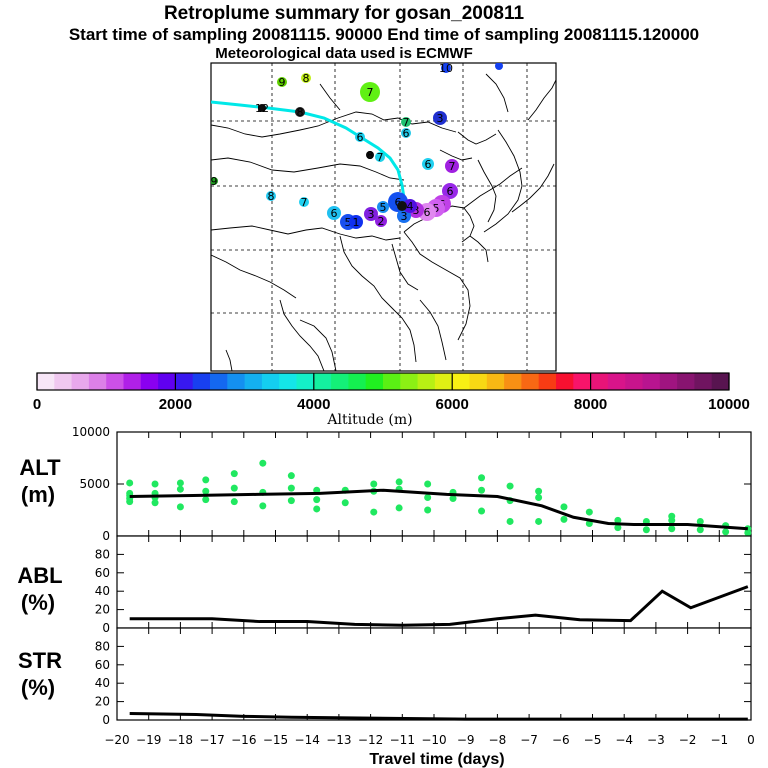 The width and height of the screenshot is (768, 768). What do you see at coordinates (38, 602) in the screenshot?
I see `abl-ylabel-unit: (%)` at bounding box center [38, 602].